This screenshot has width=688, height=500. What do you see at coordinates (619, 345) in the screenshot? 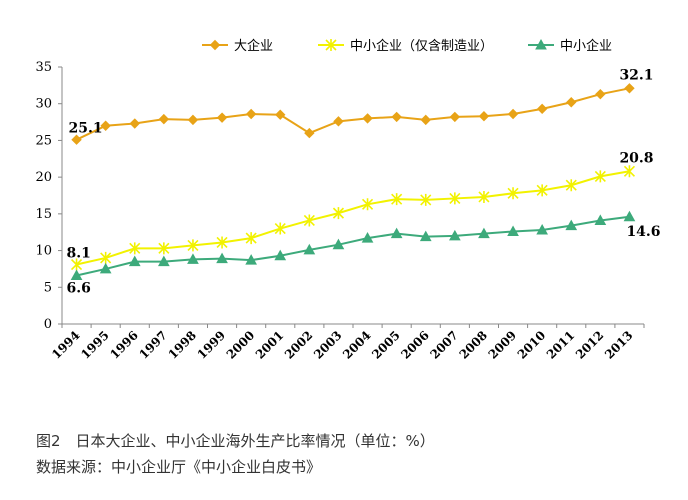
I see `x-tick-label: 2013` at bounding box center [619, 345].